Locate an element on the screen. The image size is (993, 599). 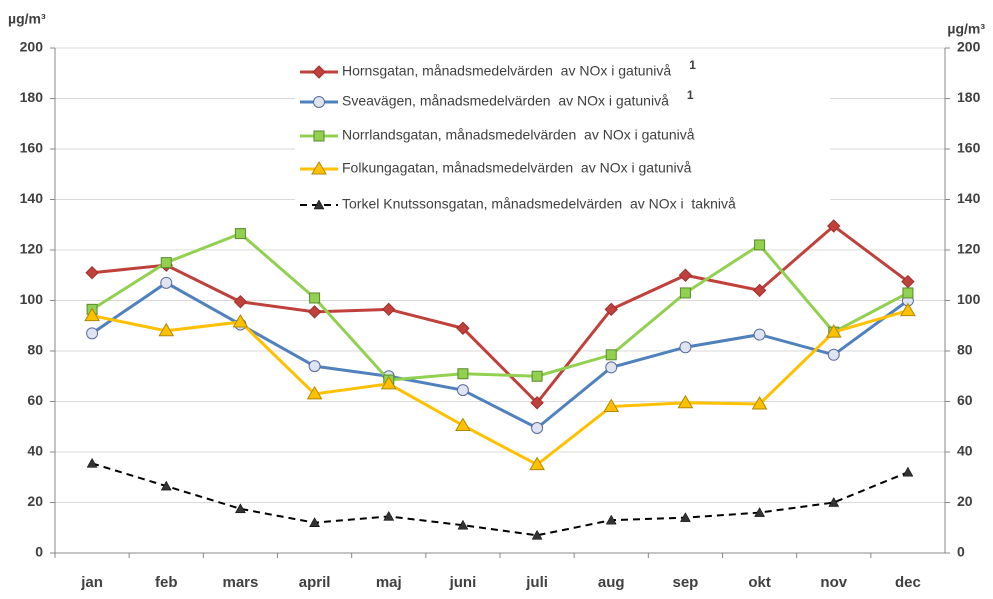
y-tick-label: 140 is located at coordinates (32, 198).